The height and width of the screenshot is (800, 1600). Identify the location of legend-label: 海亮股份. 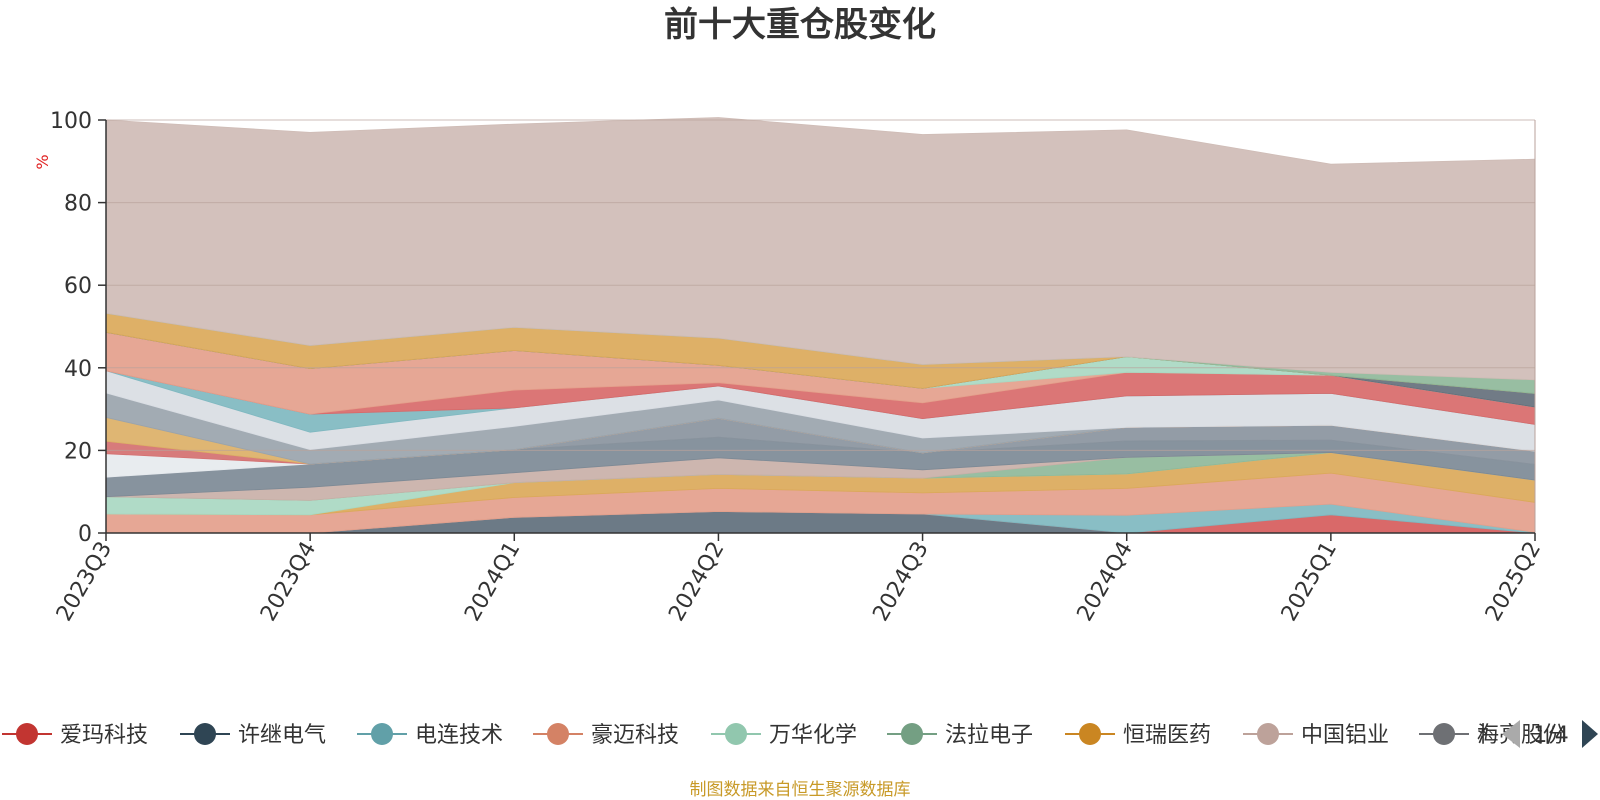
(1521, 735).